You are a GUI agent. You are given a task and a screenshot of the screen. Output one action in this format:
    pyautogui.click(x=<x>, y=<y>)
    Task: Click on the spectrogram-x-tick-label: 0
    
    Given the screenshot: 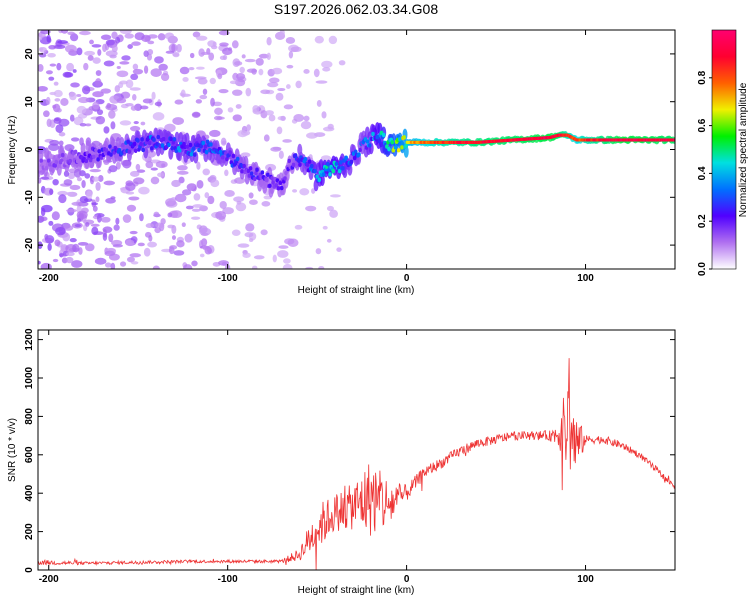 What is the action you would take?
    pyautogui.click(x=407, y=278)
    